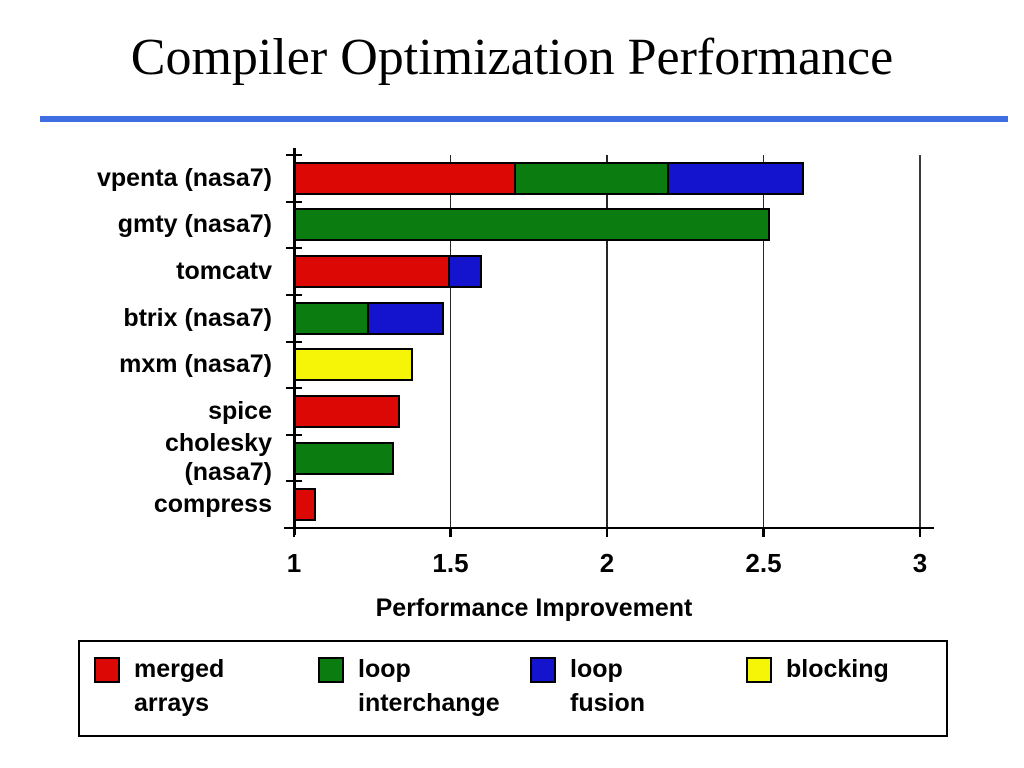 The image size is (1024, 768). I want to click on x-axis-tick-label: 2, so click(607, 563).